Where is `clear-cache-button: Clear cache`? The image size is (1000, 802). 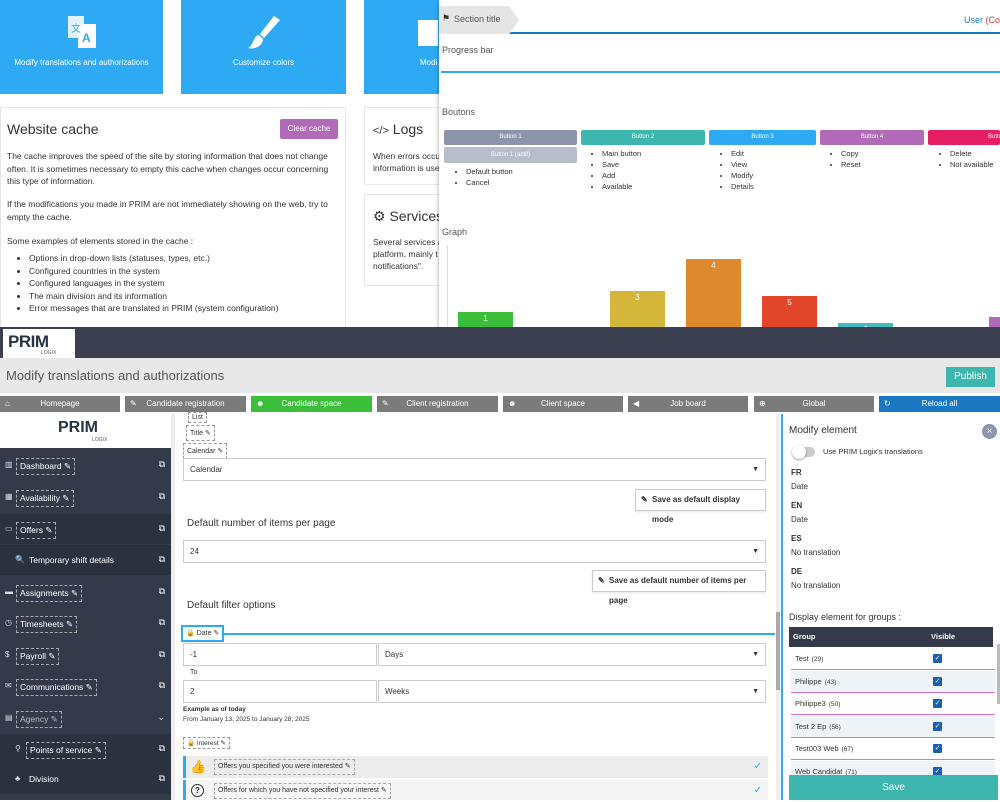
clear-cache-button: Clear cache is located at coordinates (309, 129).